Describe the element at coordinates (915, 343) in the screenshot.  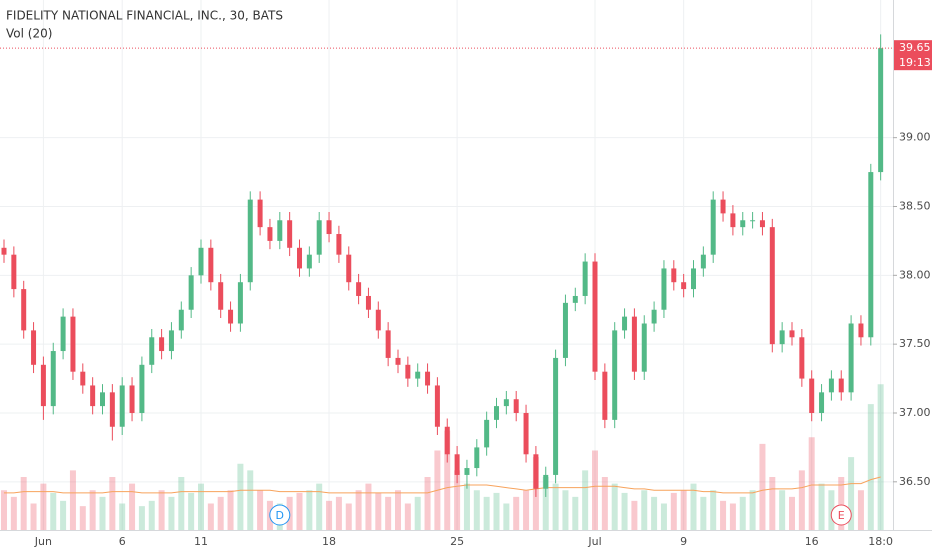
I see `y-tick-label: 37.50` at that location.